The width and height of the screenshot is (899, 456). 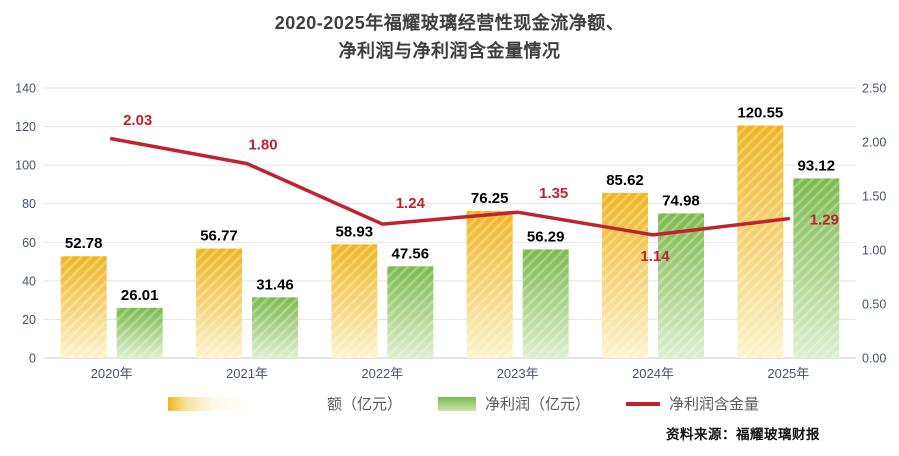 I want to click on bar-label-cashflow: 52.78, so click(x=84, y=243).